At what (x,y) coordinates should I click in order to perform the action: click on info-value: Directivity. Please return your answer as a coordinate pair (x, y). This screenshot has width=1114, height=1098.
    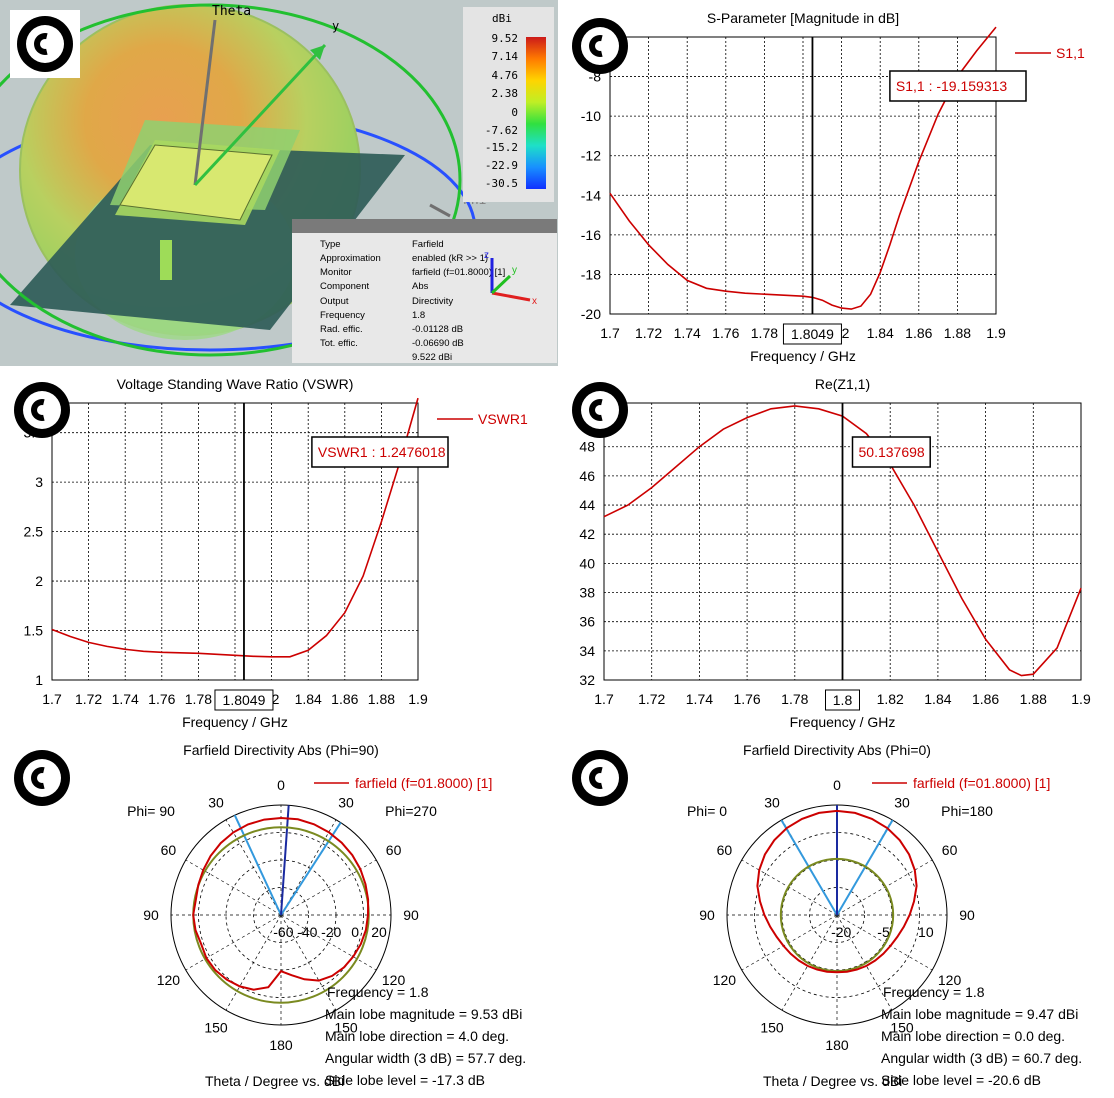
    Looking at the image, I should click on (433, 301).